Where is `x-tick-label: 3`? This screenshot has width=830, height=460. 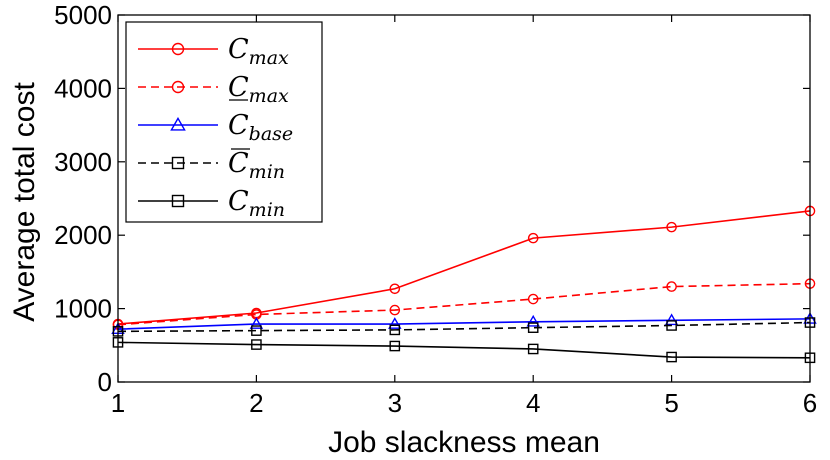 x-tick-label: 3 is located at coordinates (395, 403).